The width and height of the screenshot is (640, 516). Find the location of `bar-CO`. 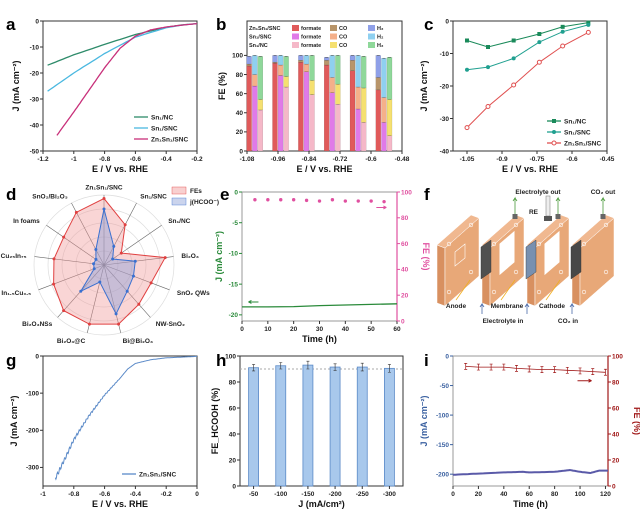

bar-CO is located at coordinates (338, 94).